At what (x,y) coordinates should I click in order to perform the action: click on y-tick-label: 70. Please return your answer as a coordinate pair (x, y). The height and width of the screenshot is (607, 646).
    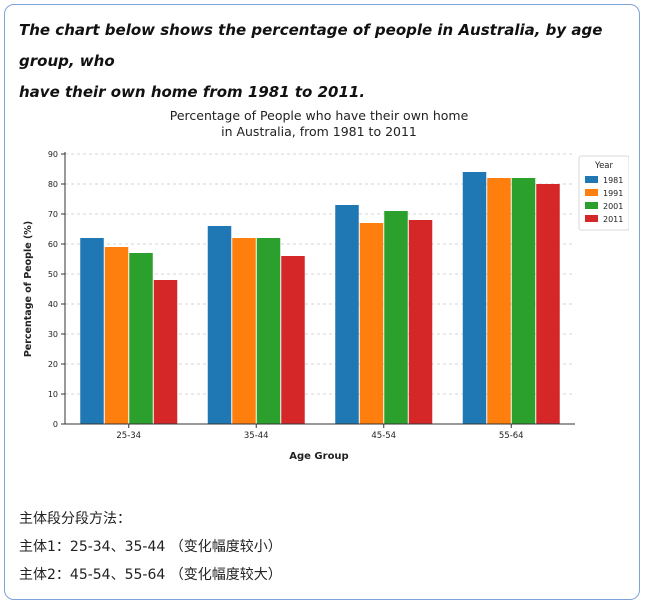
    Looking at the image, I should click on (53, 214).